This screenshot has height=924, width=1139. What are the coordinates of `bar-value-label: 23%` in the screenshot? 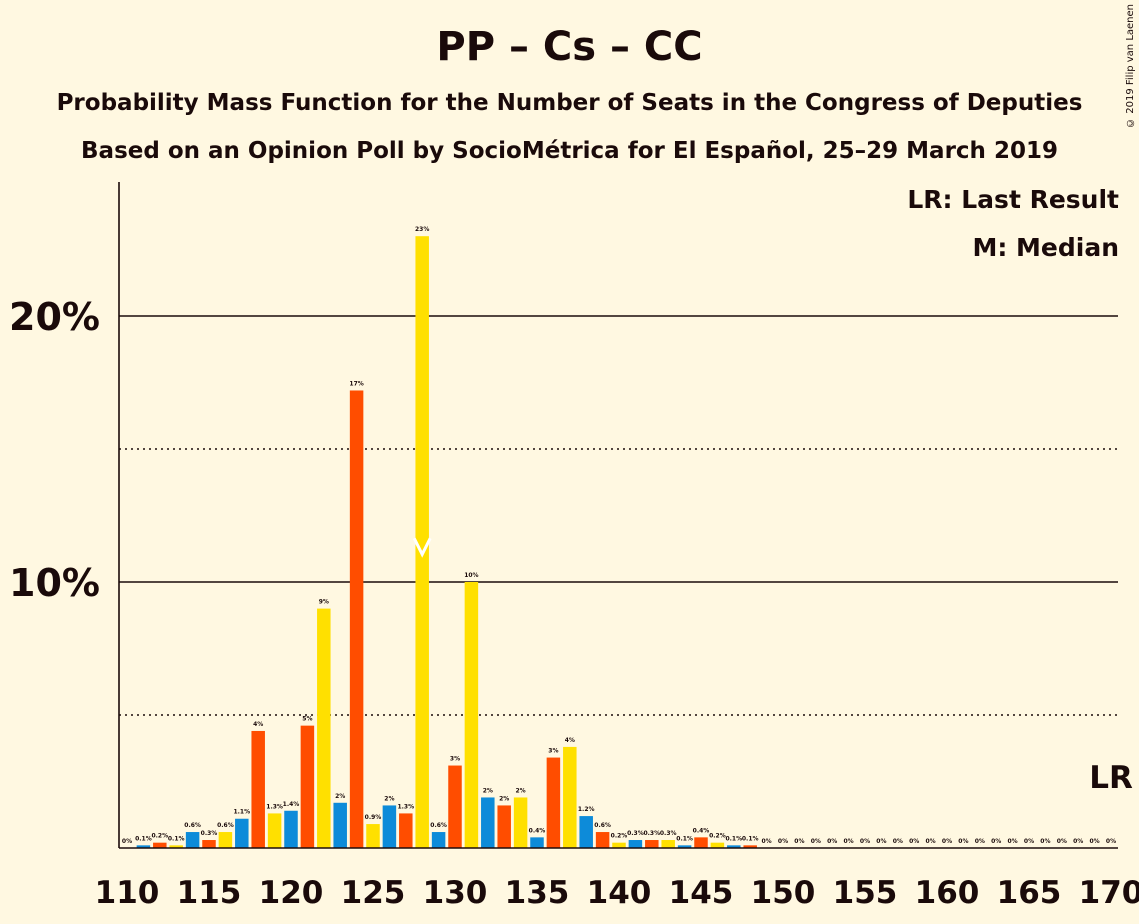 It's located at (422, 229).